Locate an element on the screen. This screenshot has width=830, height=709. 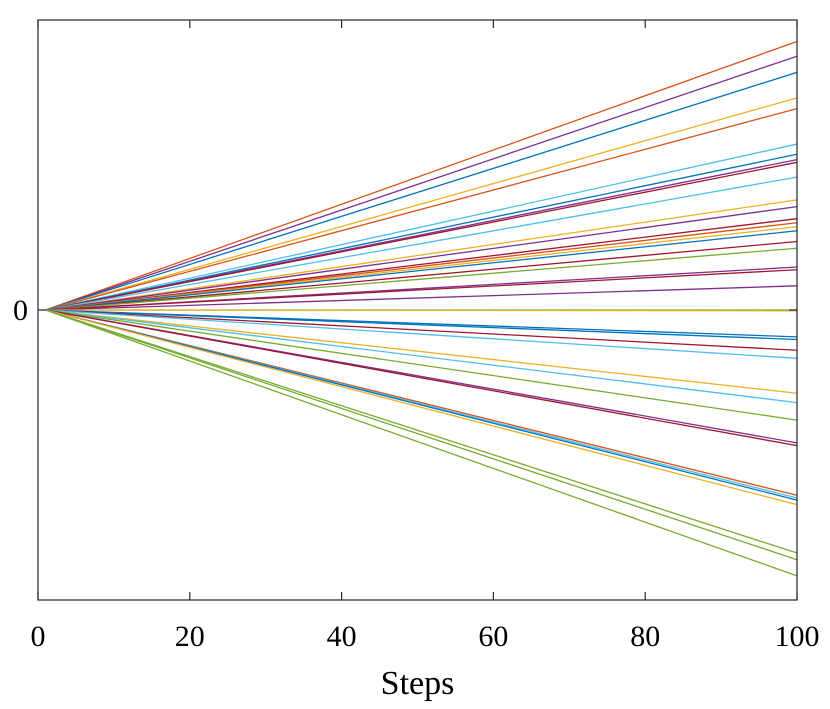
y-axis-ticks: 0 is located at coordinates (405, 310).